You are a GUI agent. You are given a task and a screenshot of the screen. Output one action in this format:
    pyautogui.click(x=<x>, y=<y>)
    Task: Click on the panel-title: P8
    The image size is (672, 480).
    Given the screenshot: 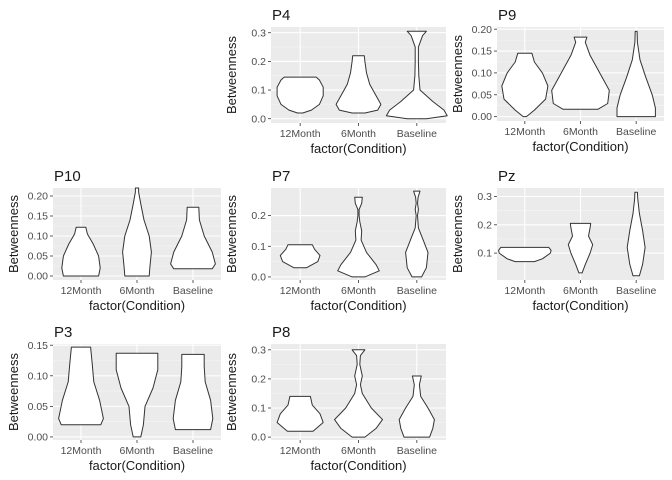 What is the action you would take?
    pyautogui.click(x=281, y=332)
    